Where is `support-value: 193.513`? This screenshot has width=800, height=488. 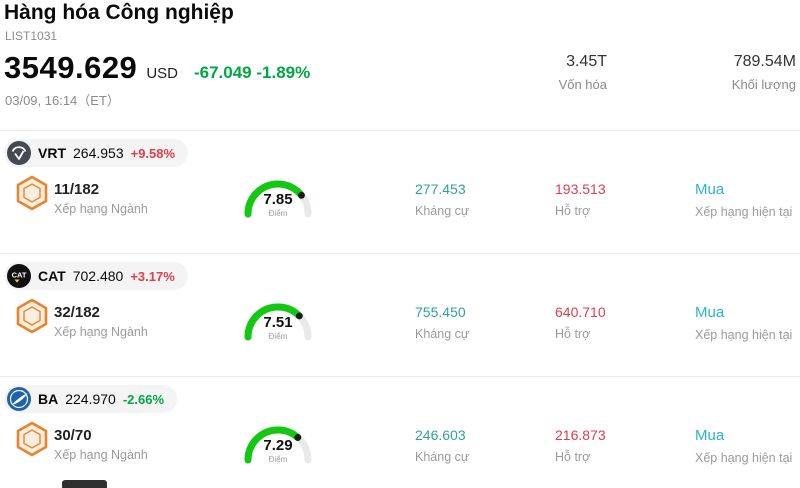 support-value: 193.513 is located at coordinates (580, 189).